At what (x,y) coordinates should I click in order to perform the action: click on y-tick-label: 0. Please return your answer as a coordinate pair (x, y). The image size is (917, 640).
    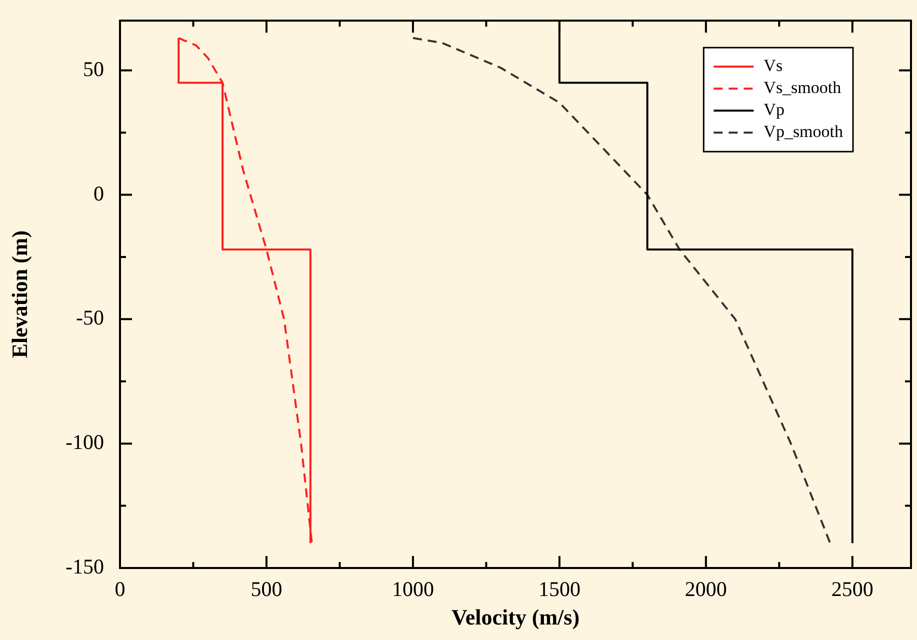
    Looking at the image, I should click on (99, 193).